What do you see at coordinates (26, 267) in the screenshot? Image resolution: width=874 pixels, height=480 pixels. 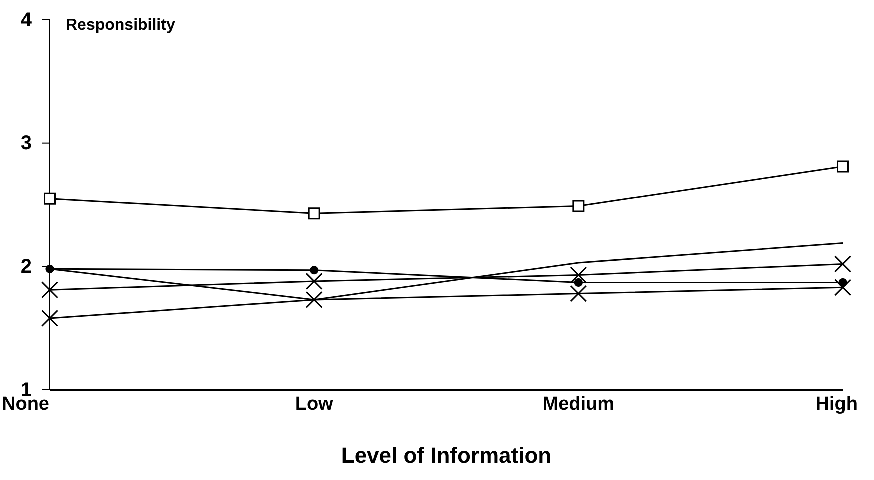 I see `y-tick-label: 2` at bounding box center [26, 267].